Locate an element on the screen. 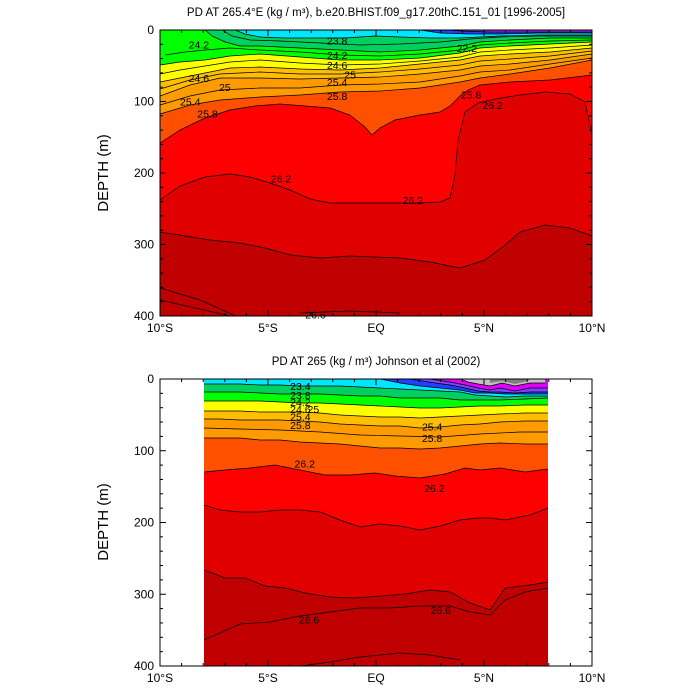 This screenshot has width=700, height=700. isoline-23-0-obs is located at coordinates (478, 386).